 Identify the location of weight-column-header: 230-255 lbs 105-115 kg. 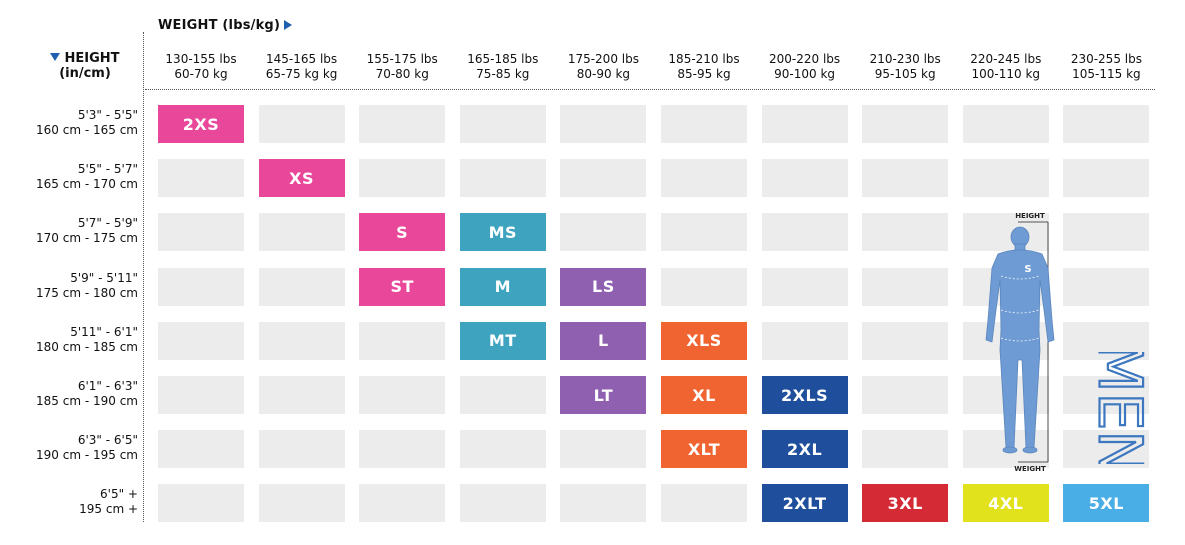
(1106, 67).